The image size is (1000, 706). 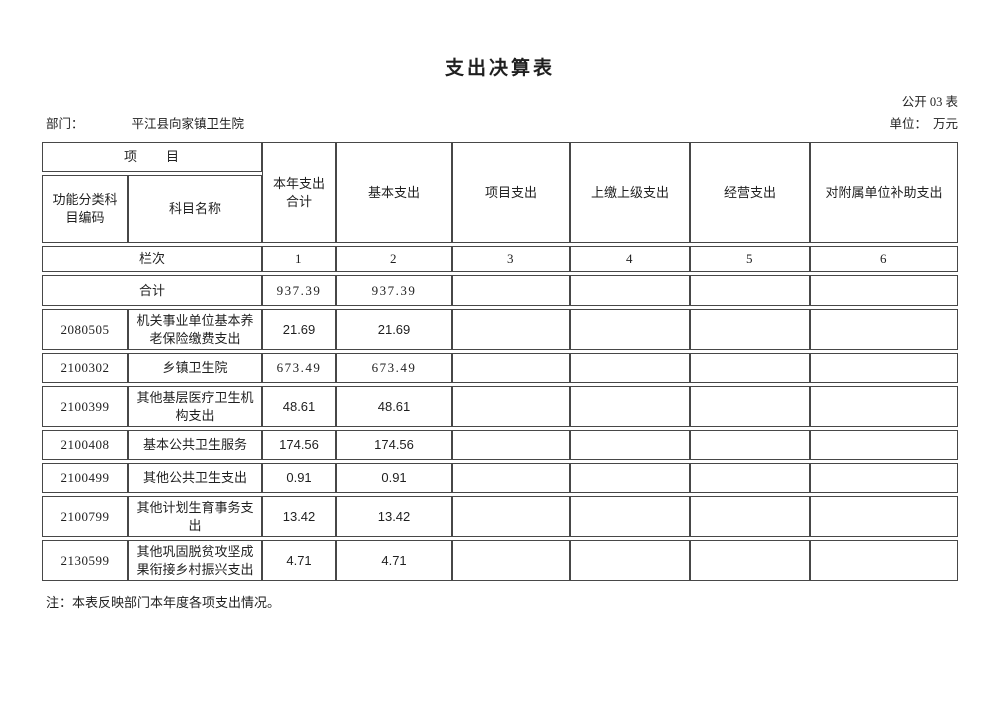 I want to click on table-row: 2080505 机关事业单位基本养老保险缴费支出 21.69 21.69, so click(x=500, y=330).